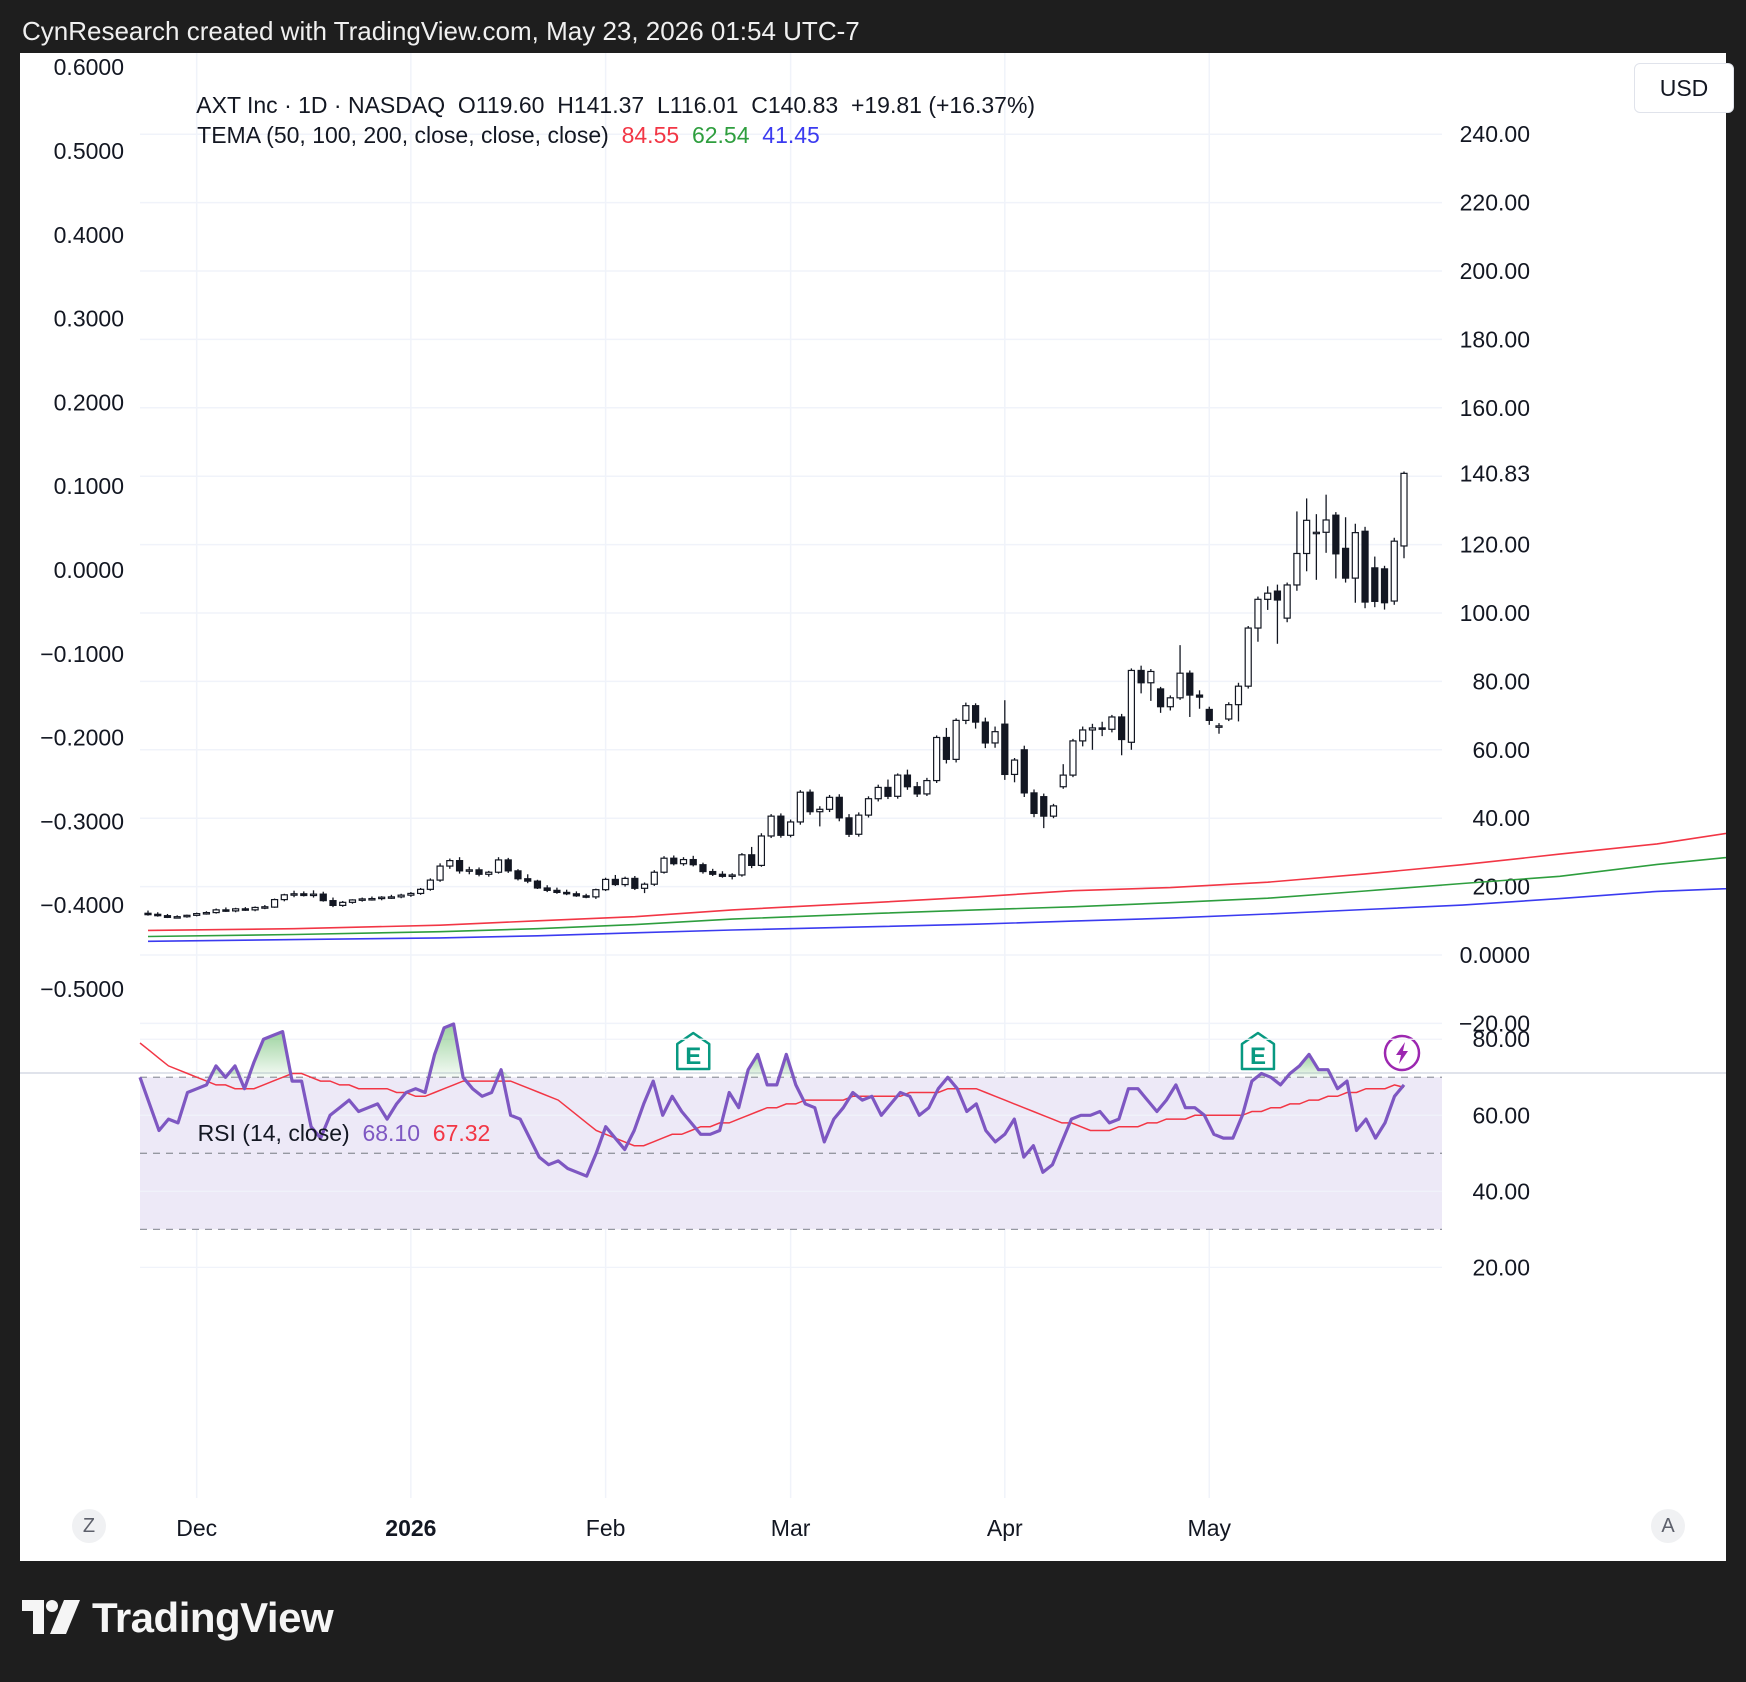 This screenshot has width=1746, height=1682. Describe the element at coordinates (1495, 473) in the screenshot. I see `price-scale-label: 140.83` at that location.